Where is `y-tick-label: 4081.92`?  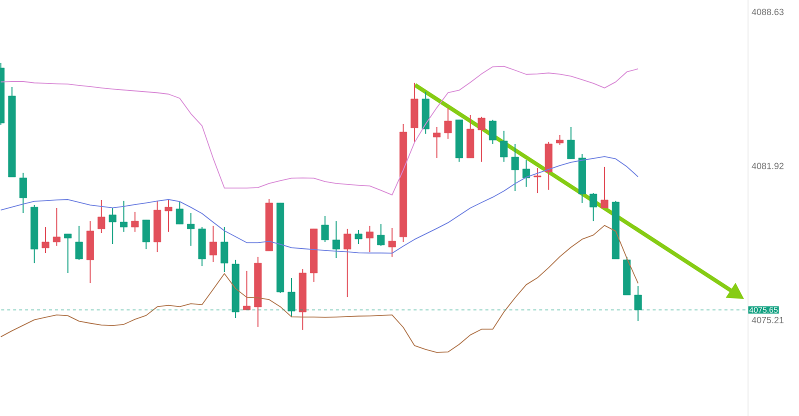 y-tick-label: 4081.92 is located at coordinates (768, 166).